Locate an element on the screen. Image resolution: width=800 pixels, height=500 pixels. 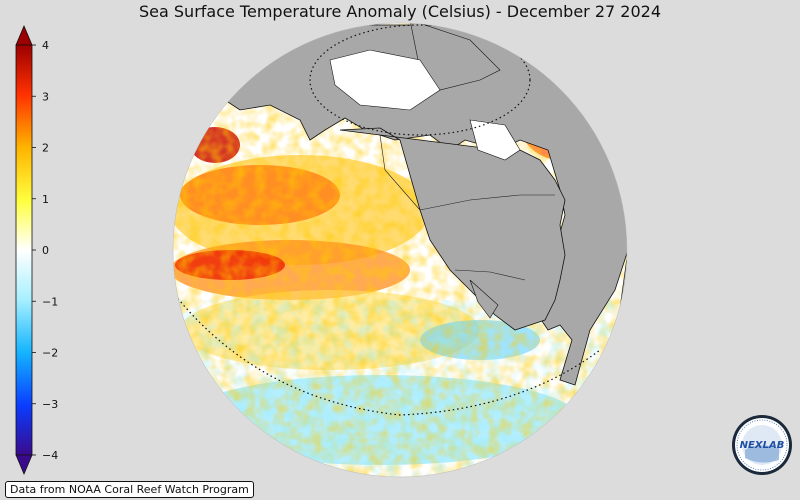
colorbar-tick-label: 0 is located at coordinates (45, 250).